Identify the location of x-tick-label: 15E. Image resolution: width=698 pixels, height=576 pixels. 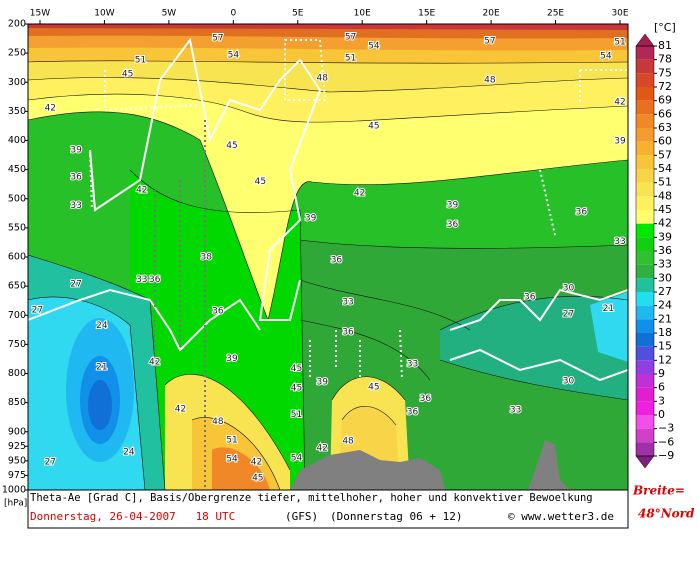
(426, 14).